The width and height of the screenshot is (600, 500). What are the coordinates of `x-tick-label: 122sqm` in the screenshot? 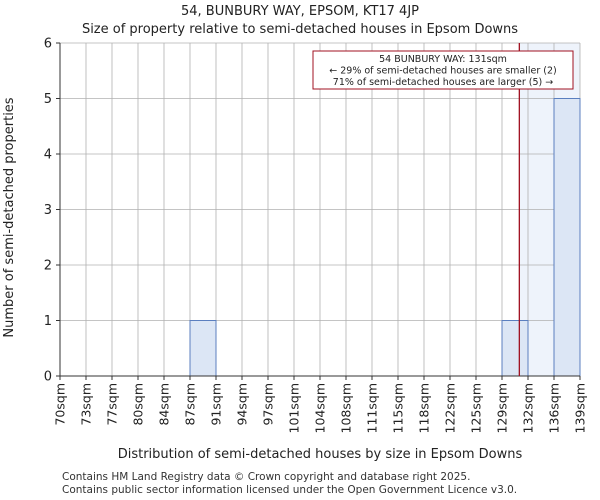 It's located at (450, 408).